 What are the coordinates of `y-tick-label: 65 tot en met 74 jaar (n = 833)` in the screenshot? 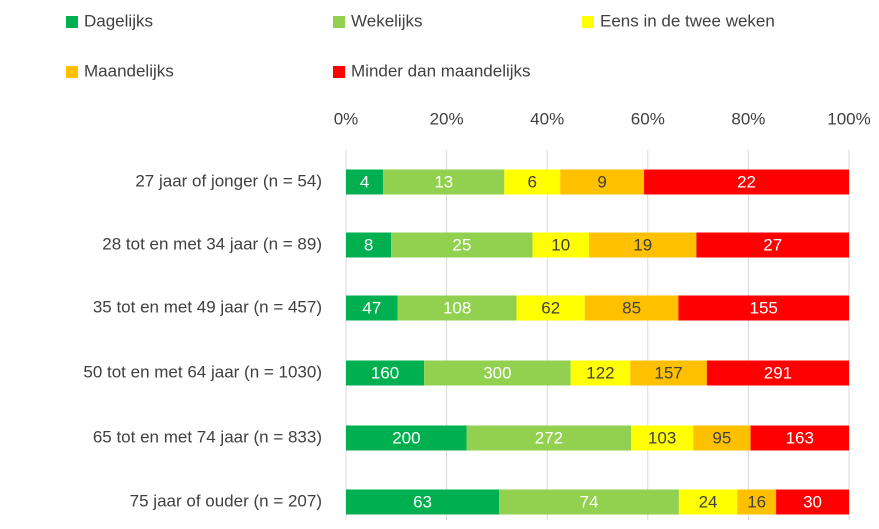 It's located at (207, 436).